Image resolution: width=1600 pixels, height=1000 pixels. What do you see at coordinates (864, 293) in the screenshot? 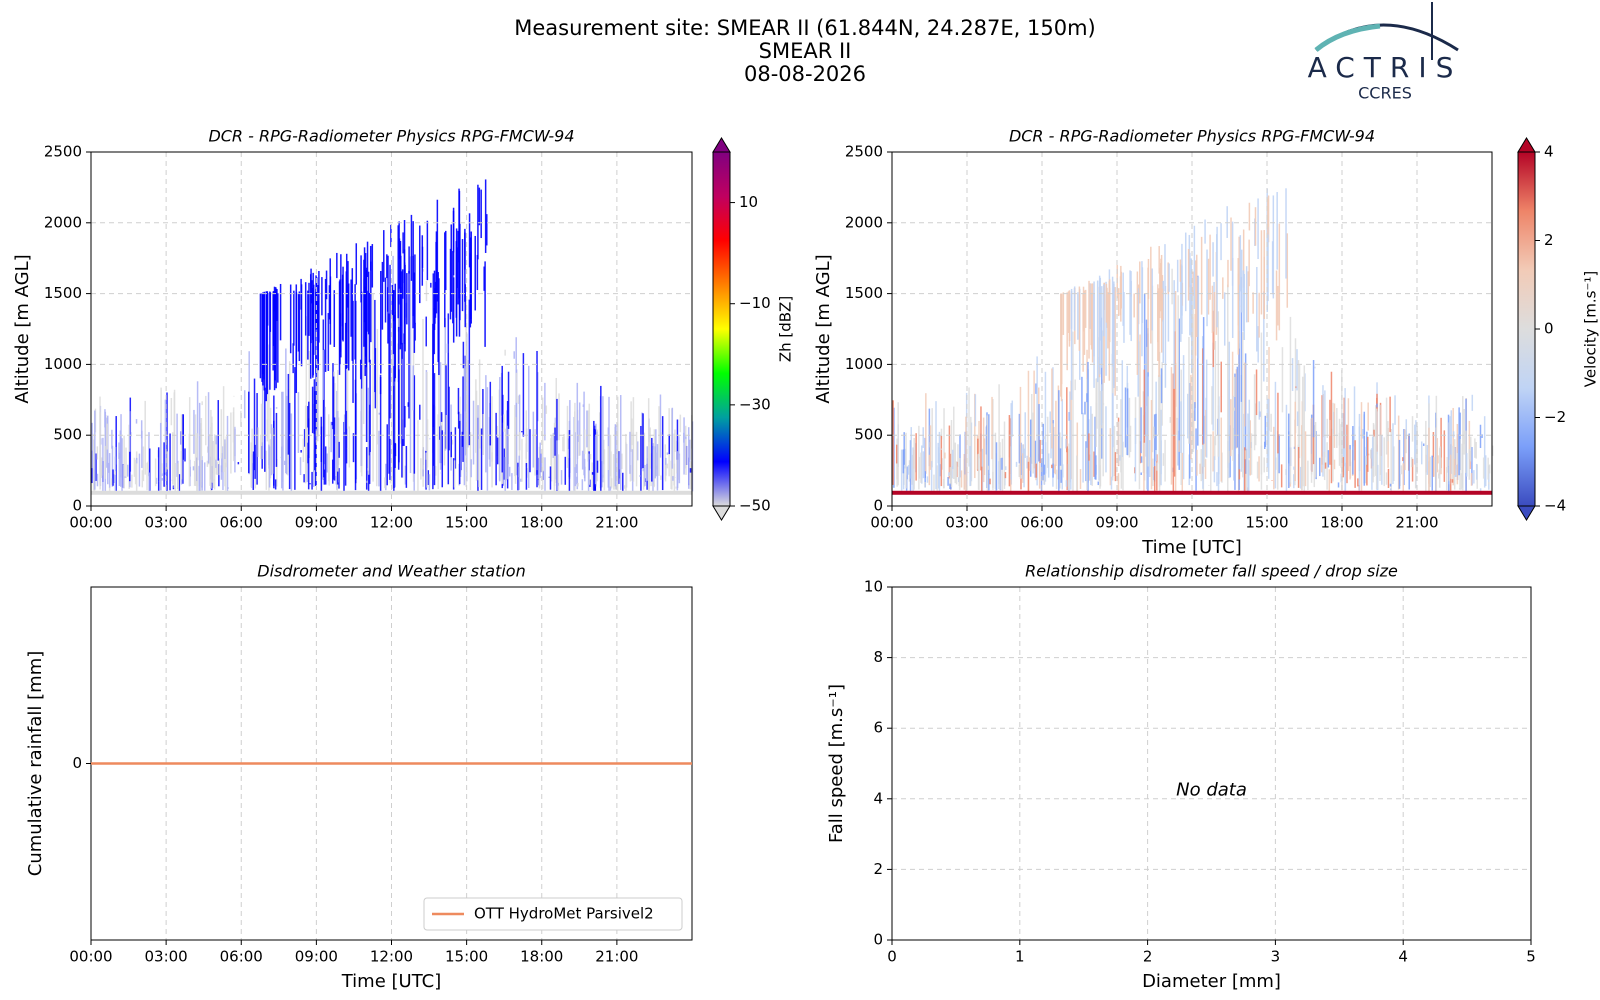
I see `y-tick-label: 1500` at bounding box center [864, 293].